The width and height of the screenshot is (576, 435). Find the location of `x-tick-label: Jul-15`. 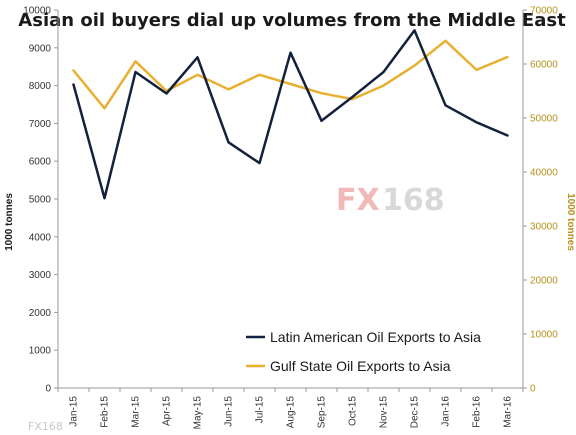

x-tick-label: Jul-15 is located at coordinates (260, 410).